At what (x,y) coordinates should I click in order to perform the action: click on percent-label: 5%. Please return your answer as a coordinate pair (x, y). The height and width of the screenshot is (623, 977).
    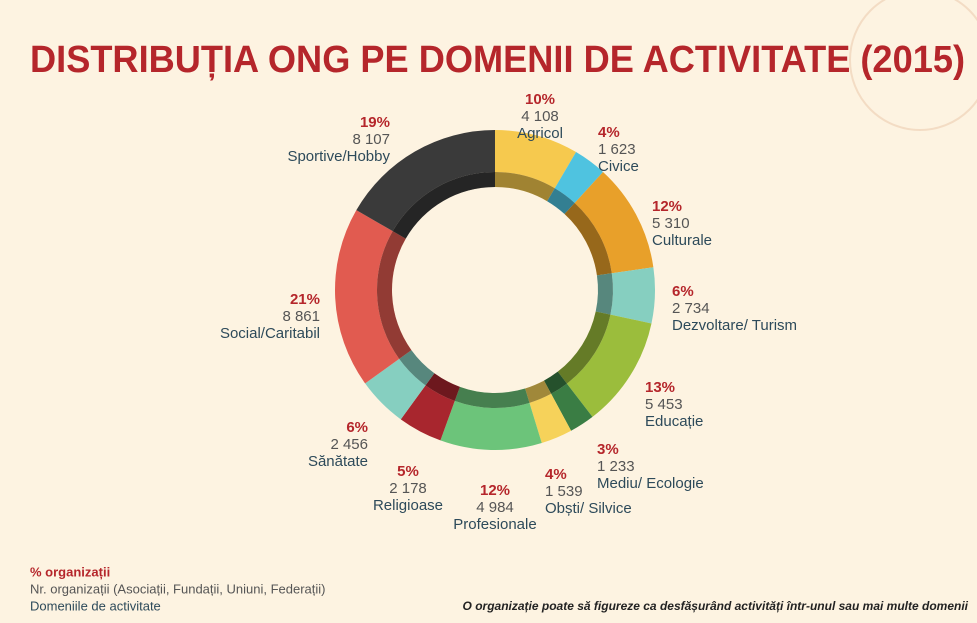
    Looking at the image, I should click on (408, 471).